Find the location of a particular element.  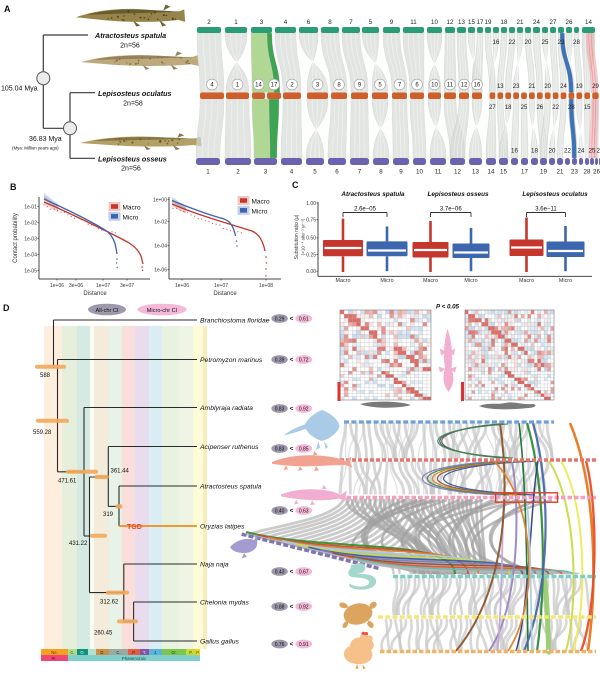

svg-text: 12 is located at coordinates (457, 172).